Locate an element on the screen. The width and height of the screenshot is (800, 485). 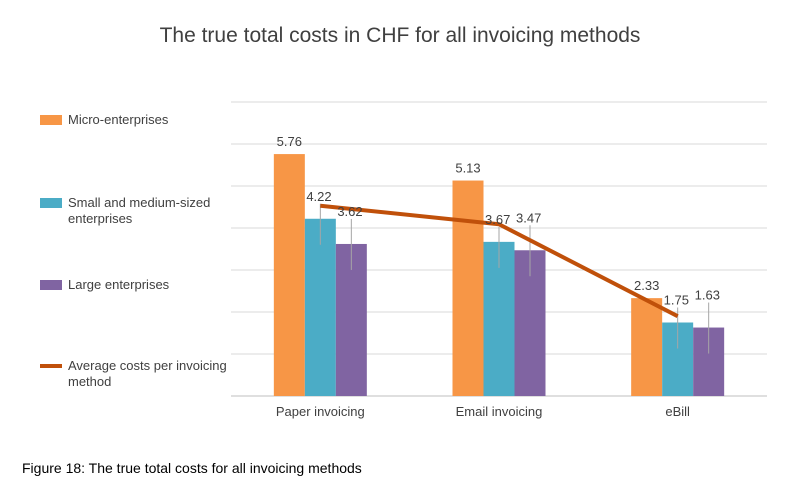
data-label: 5.13 is located at coordinates (467, 168).